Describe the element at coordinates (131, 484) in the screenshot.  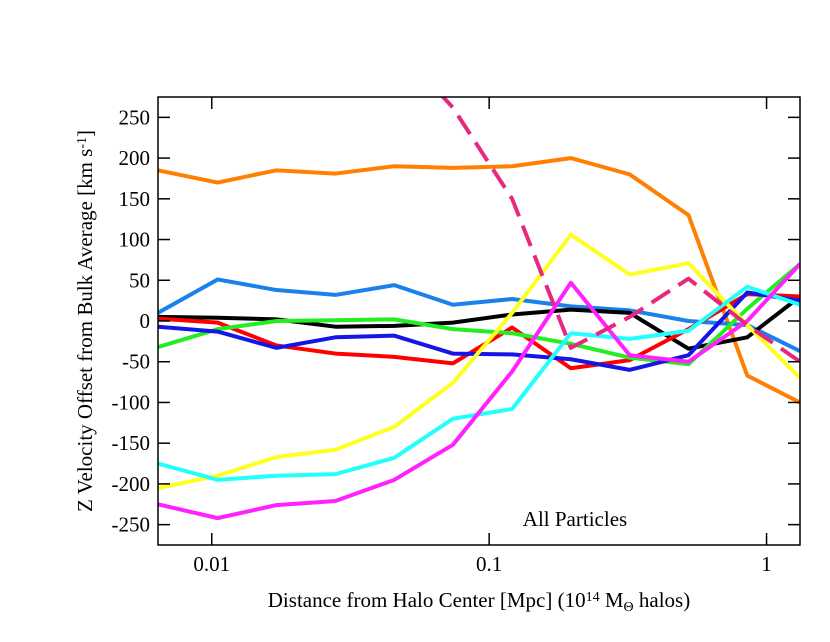
I see `y-tick-label: -200` at that location.